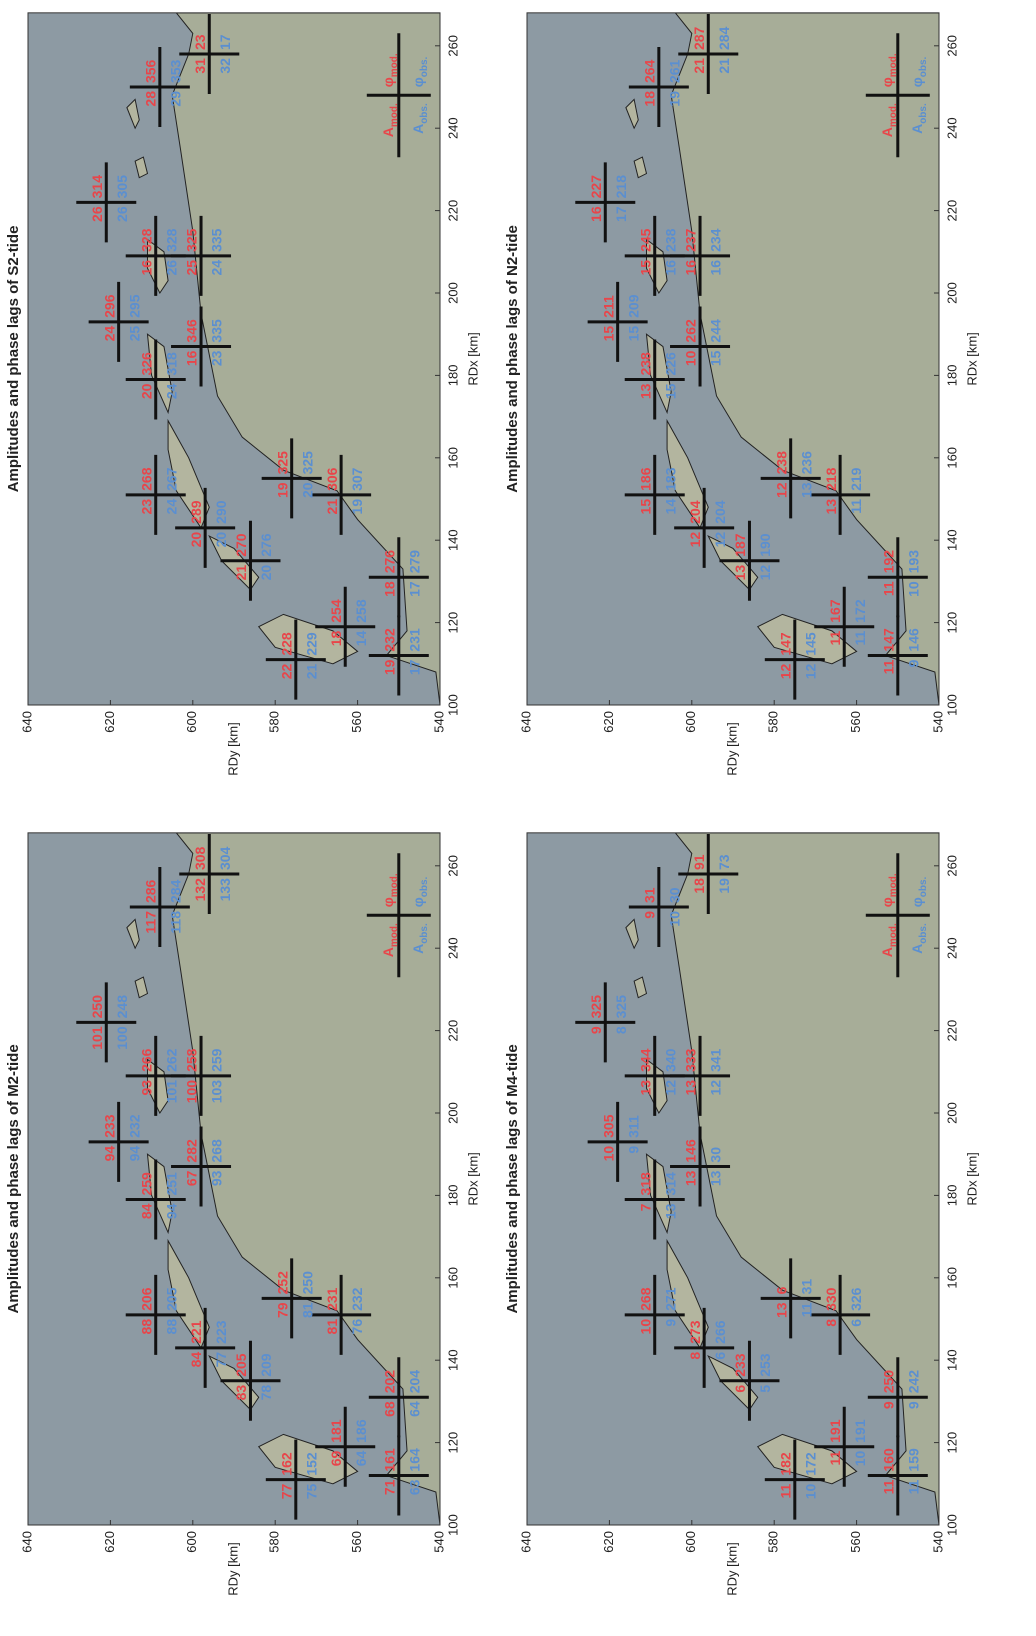 The width and height of the screenshot is (1036, 1636). I want to click on station-value: 264, so click(650, 71).